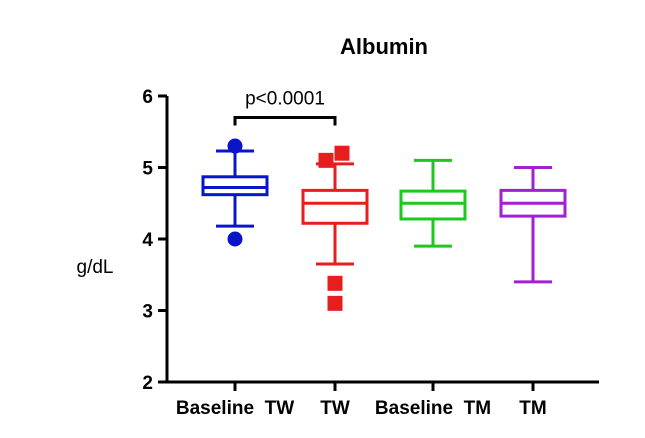 This screenshot has width=645, height=438. I want to click on x-category-labels: Baseline TW TW Baseline TM TM, so click(361, 400).